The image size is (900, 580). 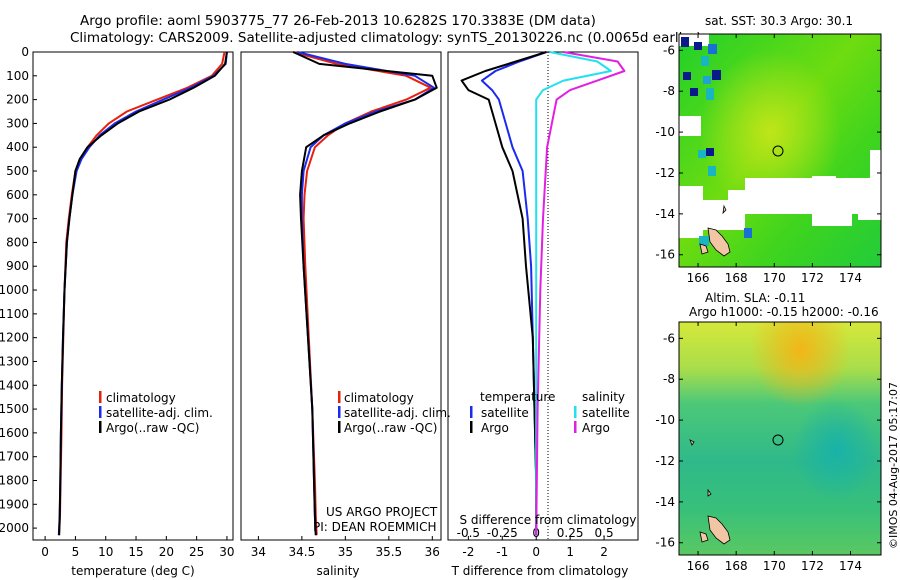 What do you see at coordinates (503, 293) in the screenshot?
I see `series-line-temperature-argo` at bounding box center [503, 293].